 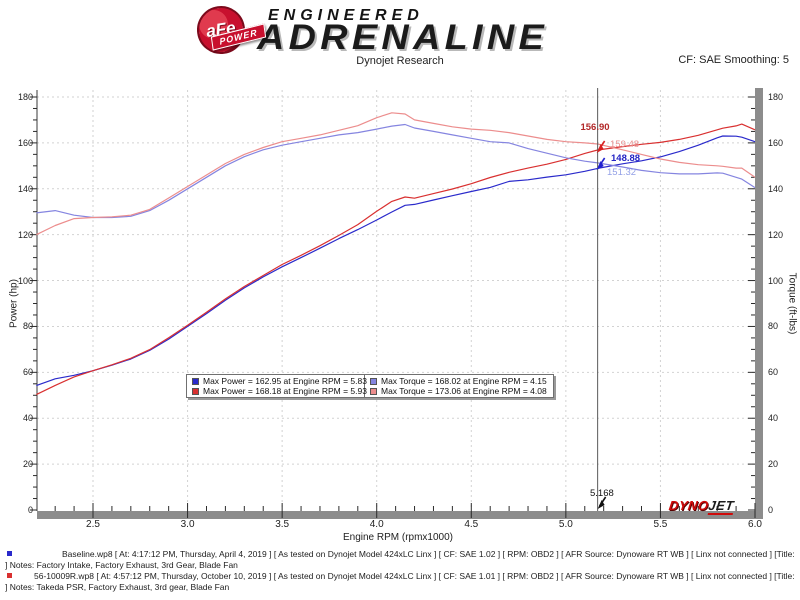 I want to click on dynojet-logo-jet: JET, so click(x=721, y=506).